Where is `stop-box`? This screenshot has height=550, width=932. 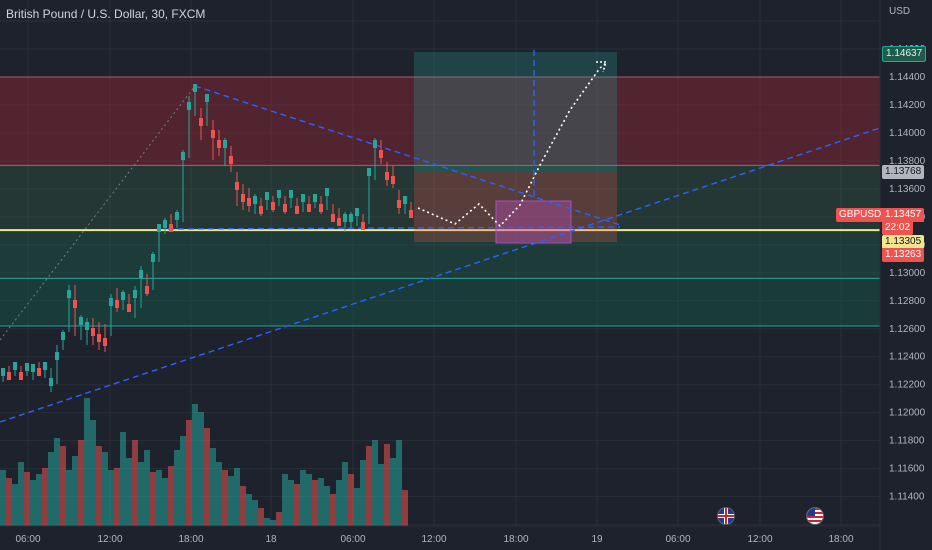
stop-box is located at coordinates (515, 207).